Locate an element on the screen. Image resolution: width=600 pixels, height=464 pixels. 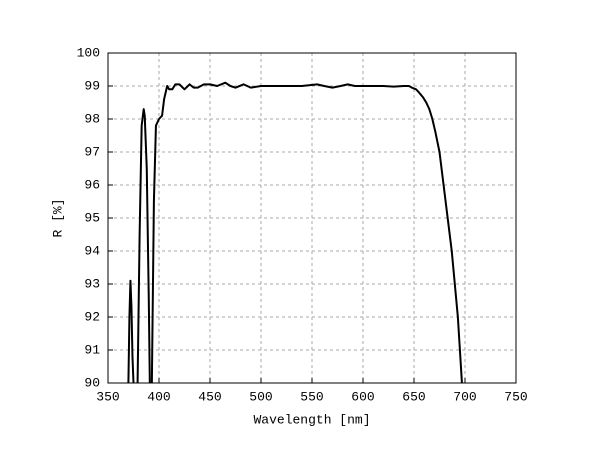
y-tick-label: 95 is located at coordinates (92, 217).